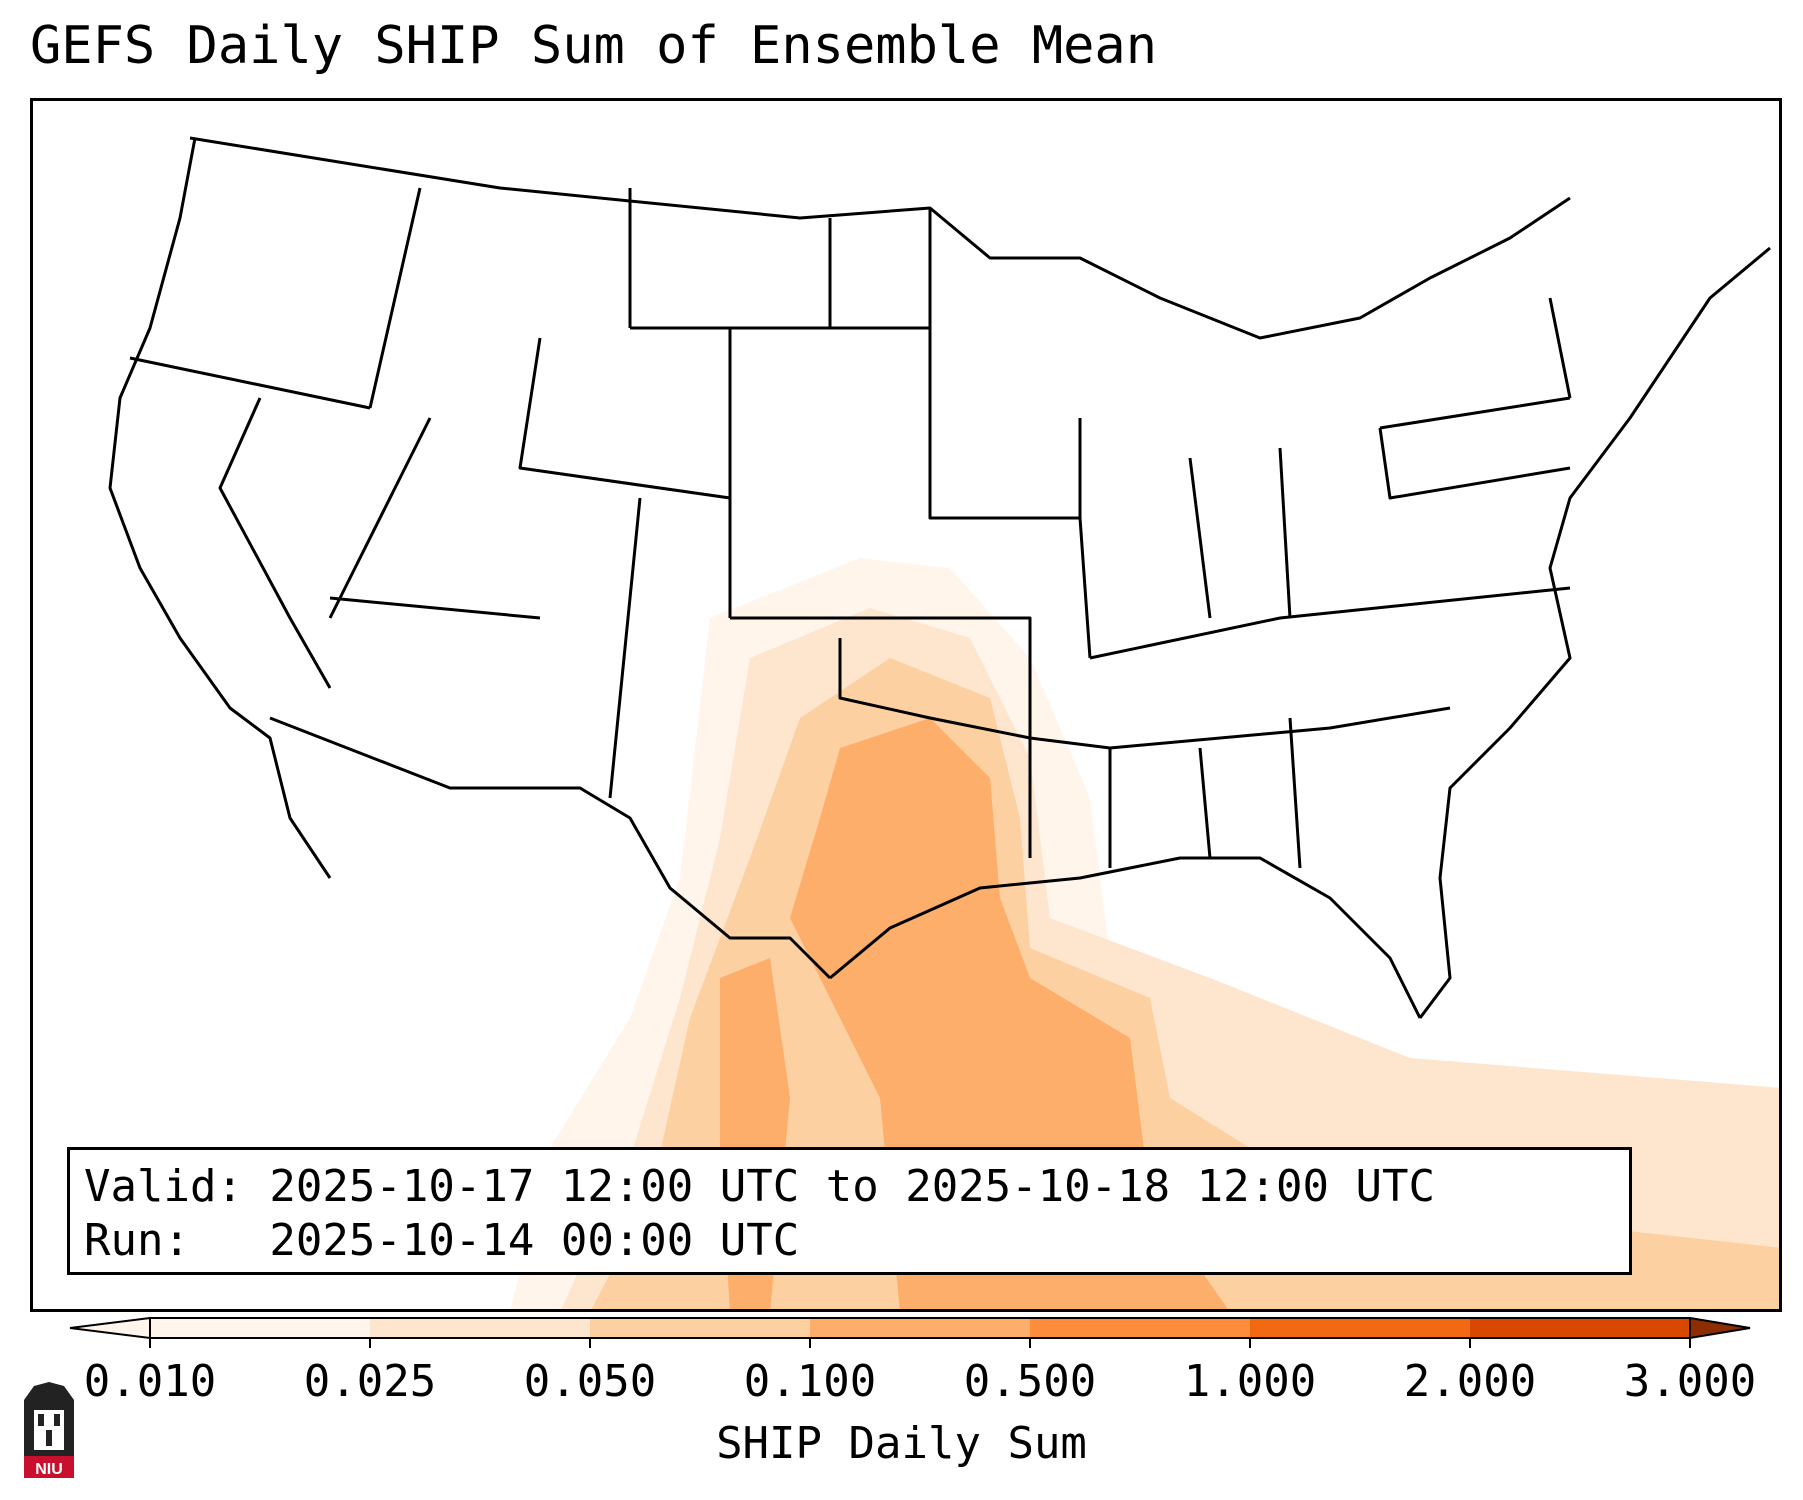 Image resolution: width=1803 pixels, height=1500 pixels. I want to click on colorbar, so click(910, 1332).